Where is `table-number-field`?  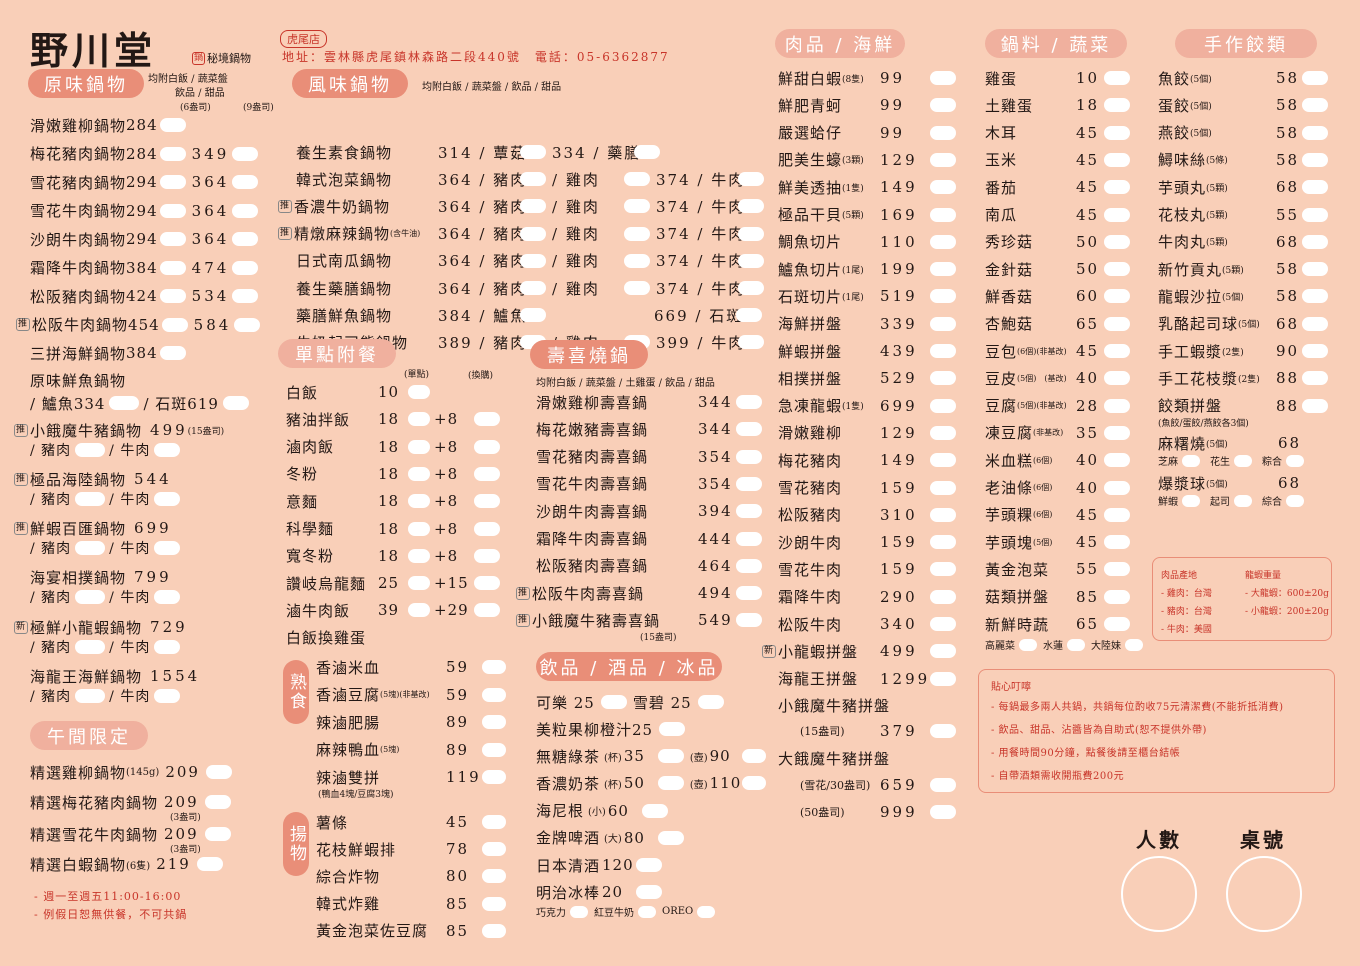
table-number-field is located at coordinates (1264, 894).